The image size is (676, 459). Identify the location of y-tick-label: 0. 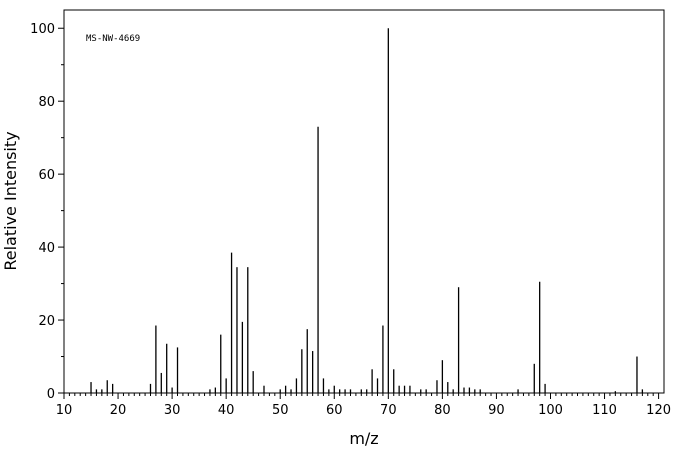
(51, 394).